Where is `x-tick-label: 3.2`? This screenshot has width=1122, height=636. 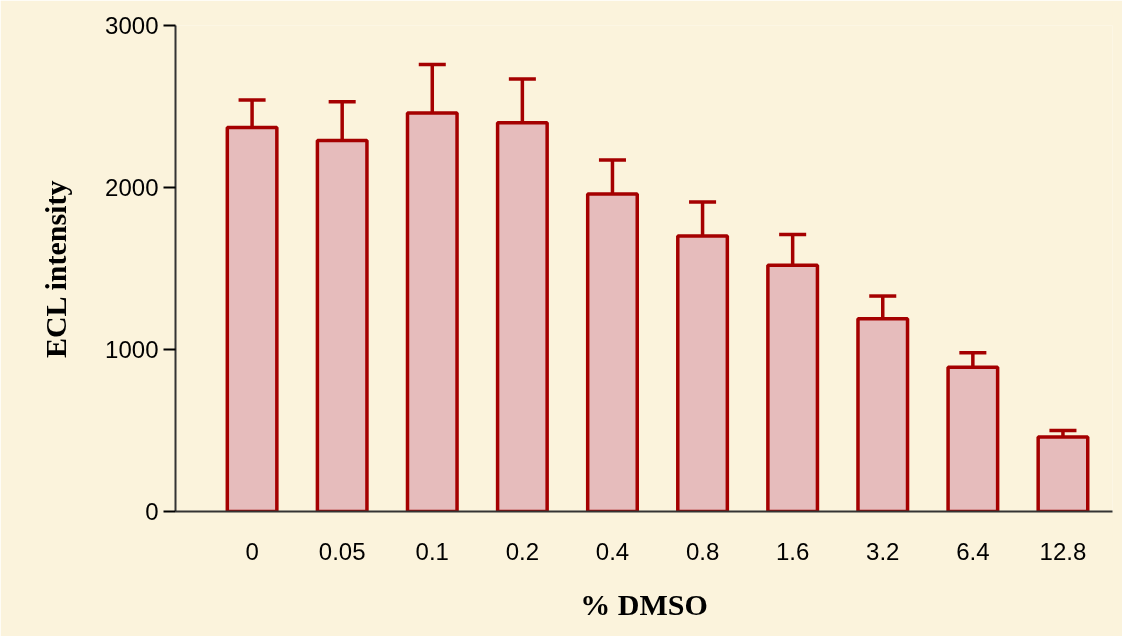 x-tick-label: 3.2 is located at coordinates (883, 551).